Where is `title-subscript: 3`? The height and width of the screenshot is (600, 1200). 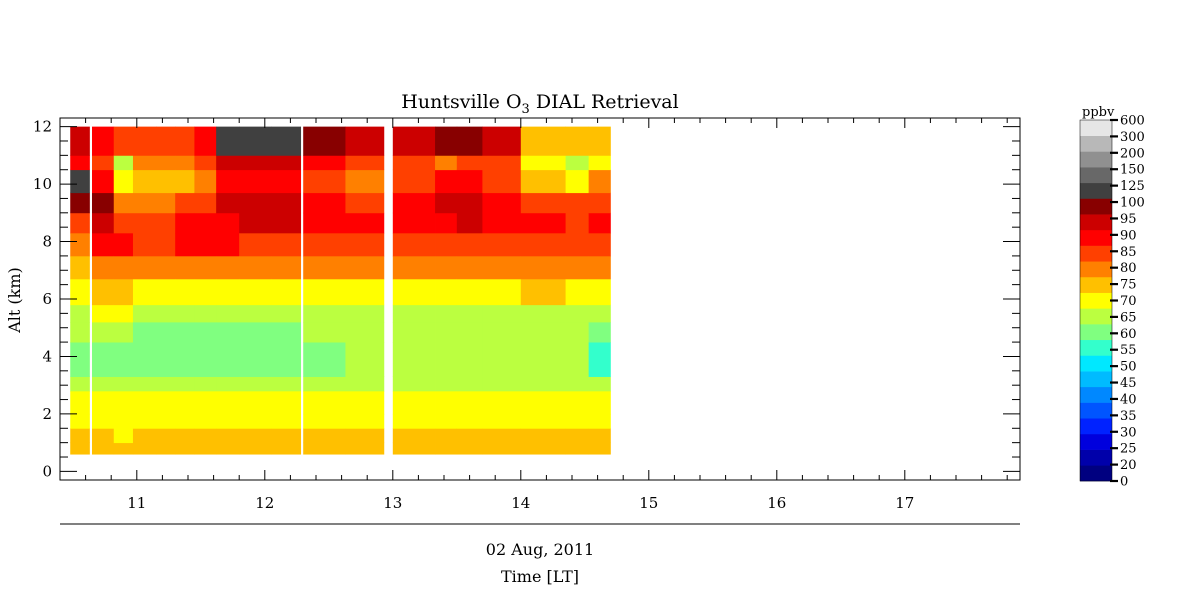
title-subscript: 3 is located at coordinates (526, 109).